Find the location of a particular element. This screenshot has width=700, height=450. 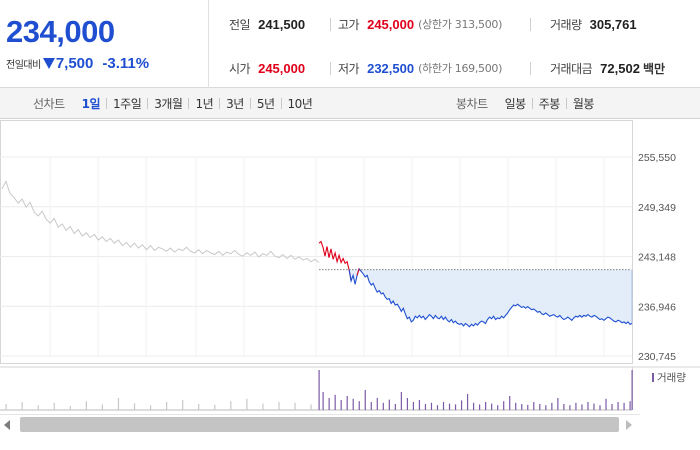

scroll-thumb is located at coordinates (319, 424).